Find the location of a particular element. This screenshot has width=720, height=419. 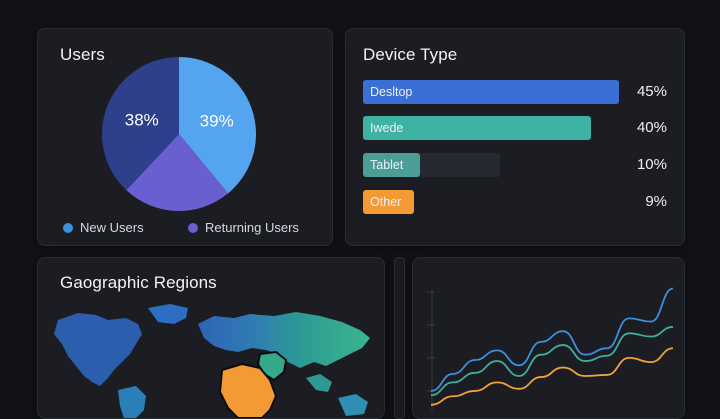

legend-returning-users-dot is located at coordinates (193, 227).